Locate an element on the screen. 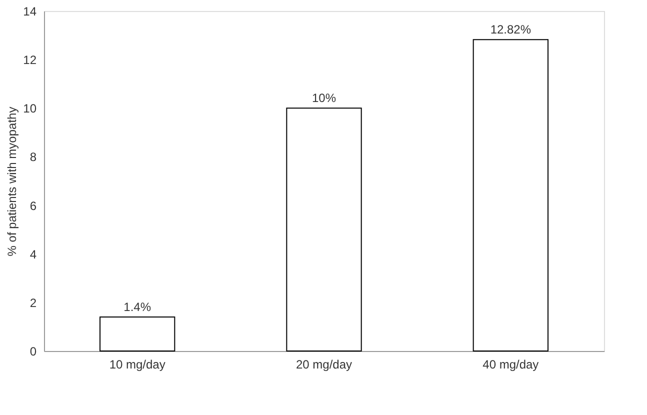 The image size is (647, 415). y-tick-label: 0 is located at coordinates (33, 351).